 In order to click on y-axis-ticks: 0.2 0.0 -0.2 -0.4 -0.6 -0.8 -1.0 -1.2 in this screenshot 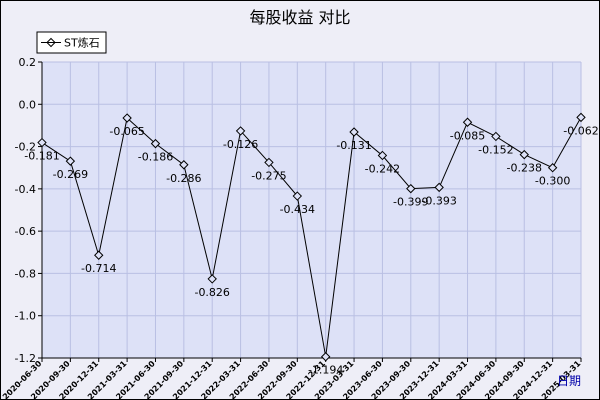, I will do `click(28, 210)`.